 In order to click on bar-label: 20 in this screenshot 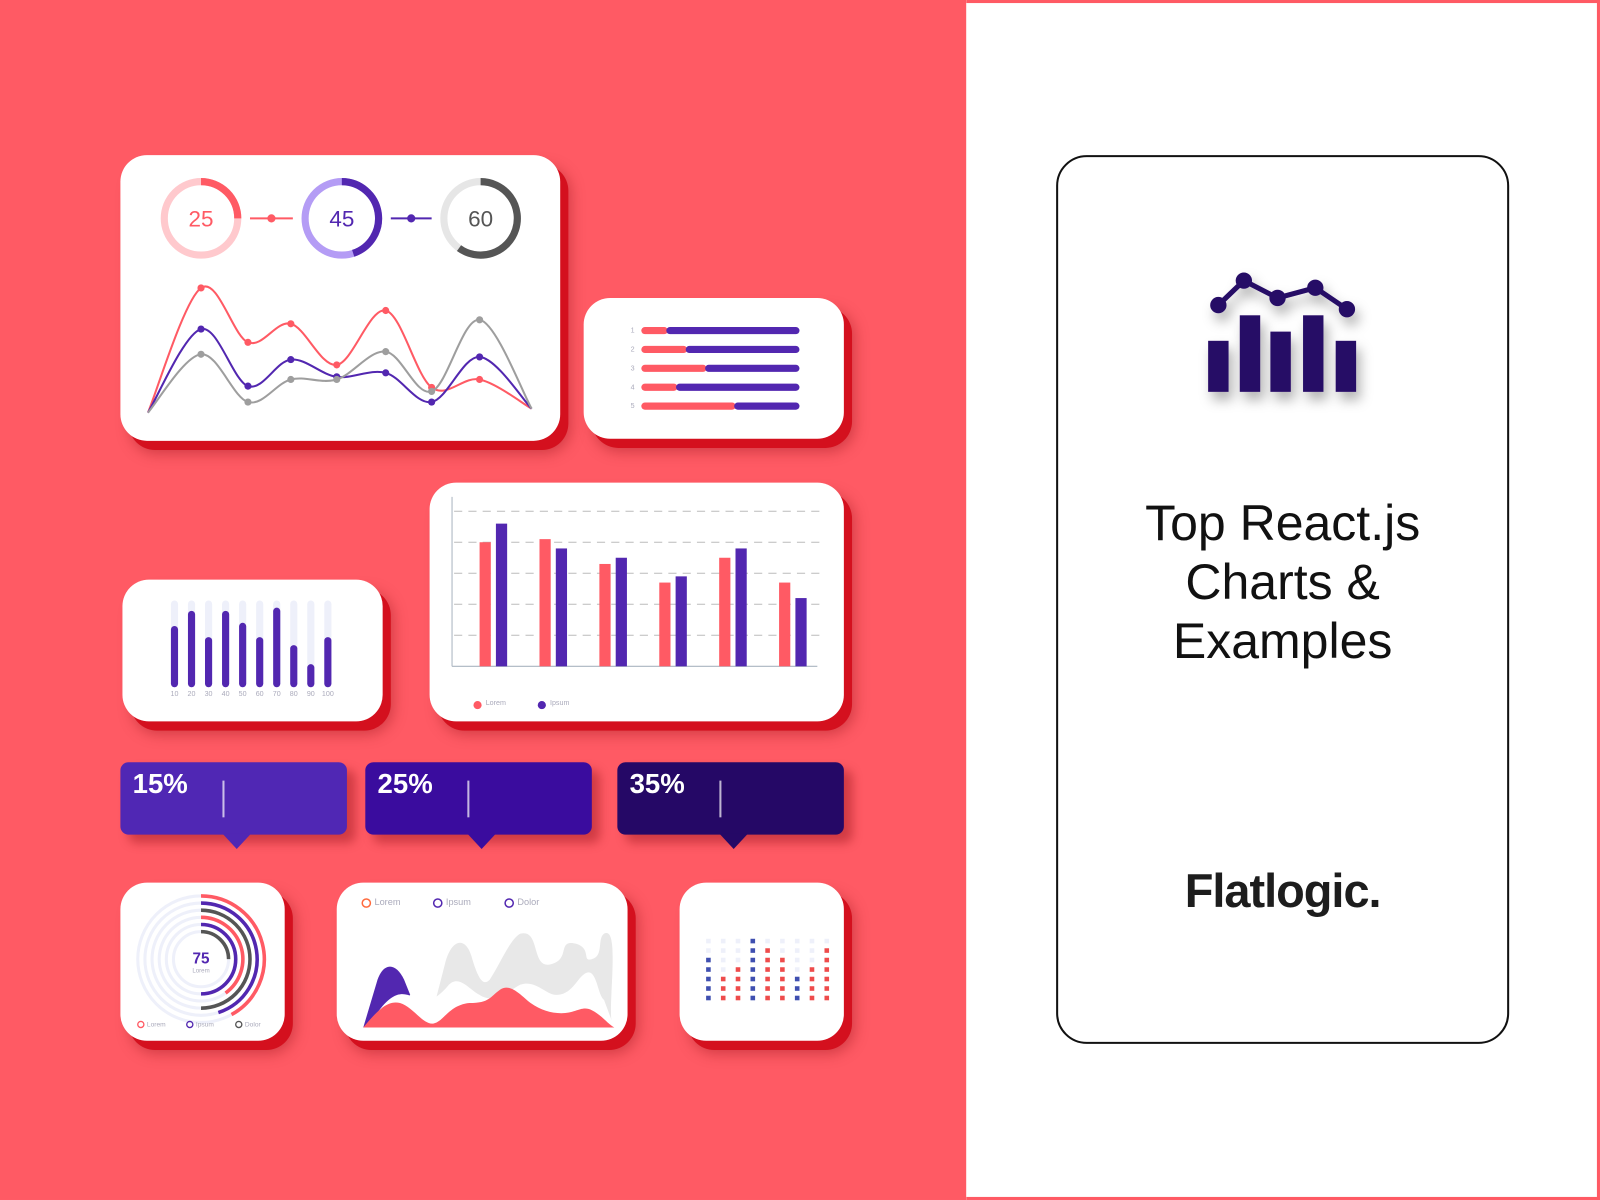, I will do `click(192, 694)`.